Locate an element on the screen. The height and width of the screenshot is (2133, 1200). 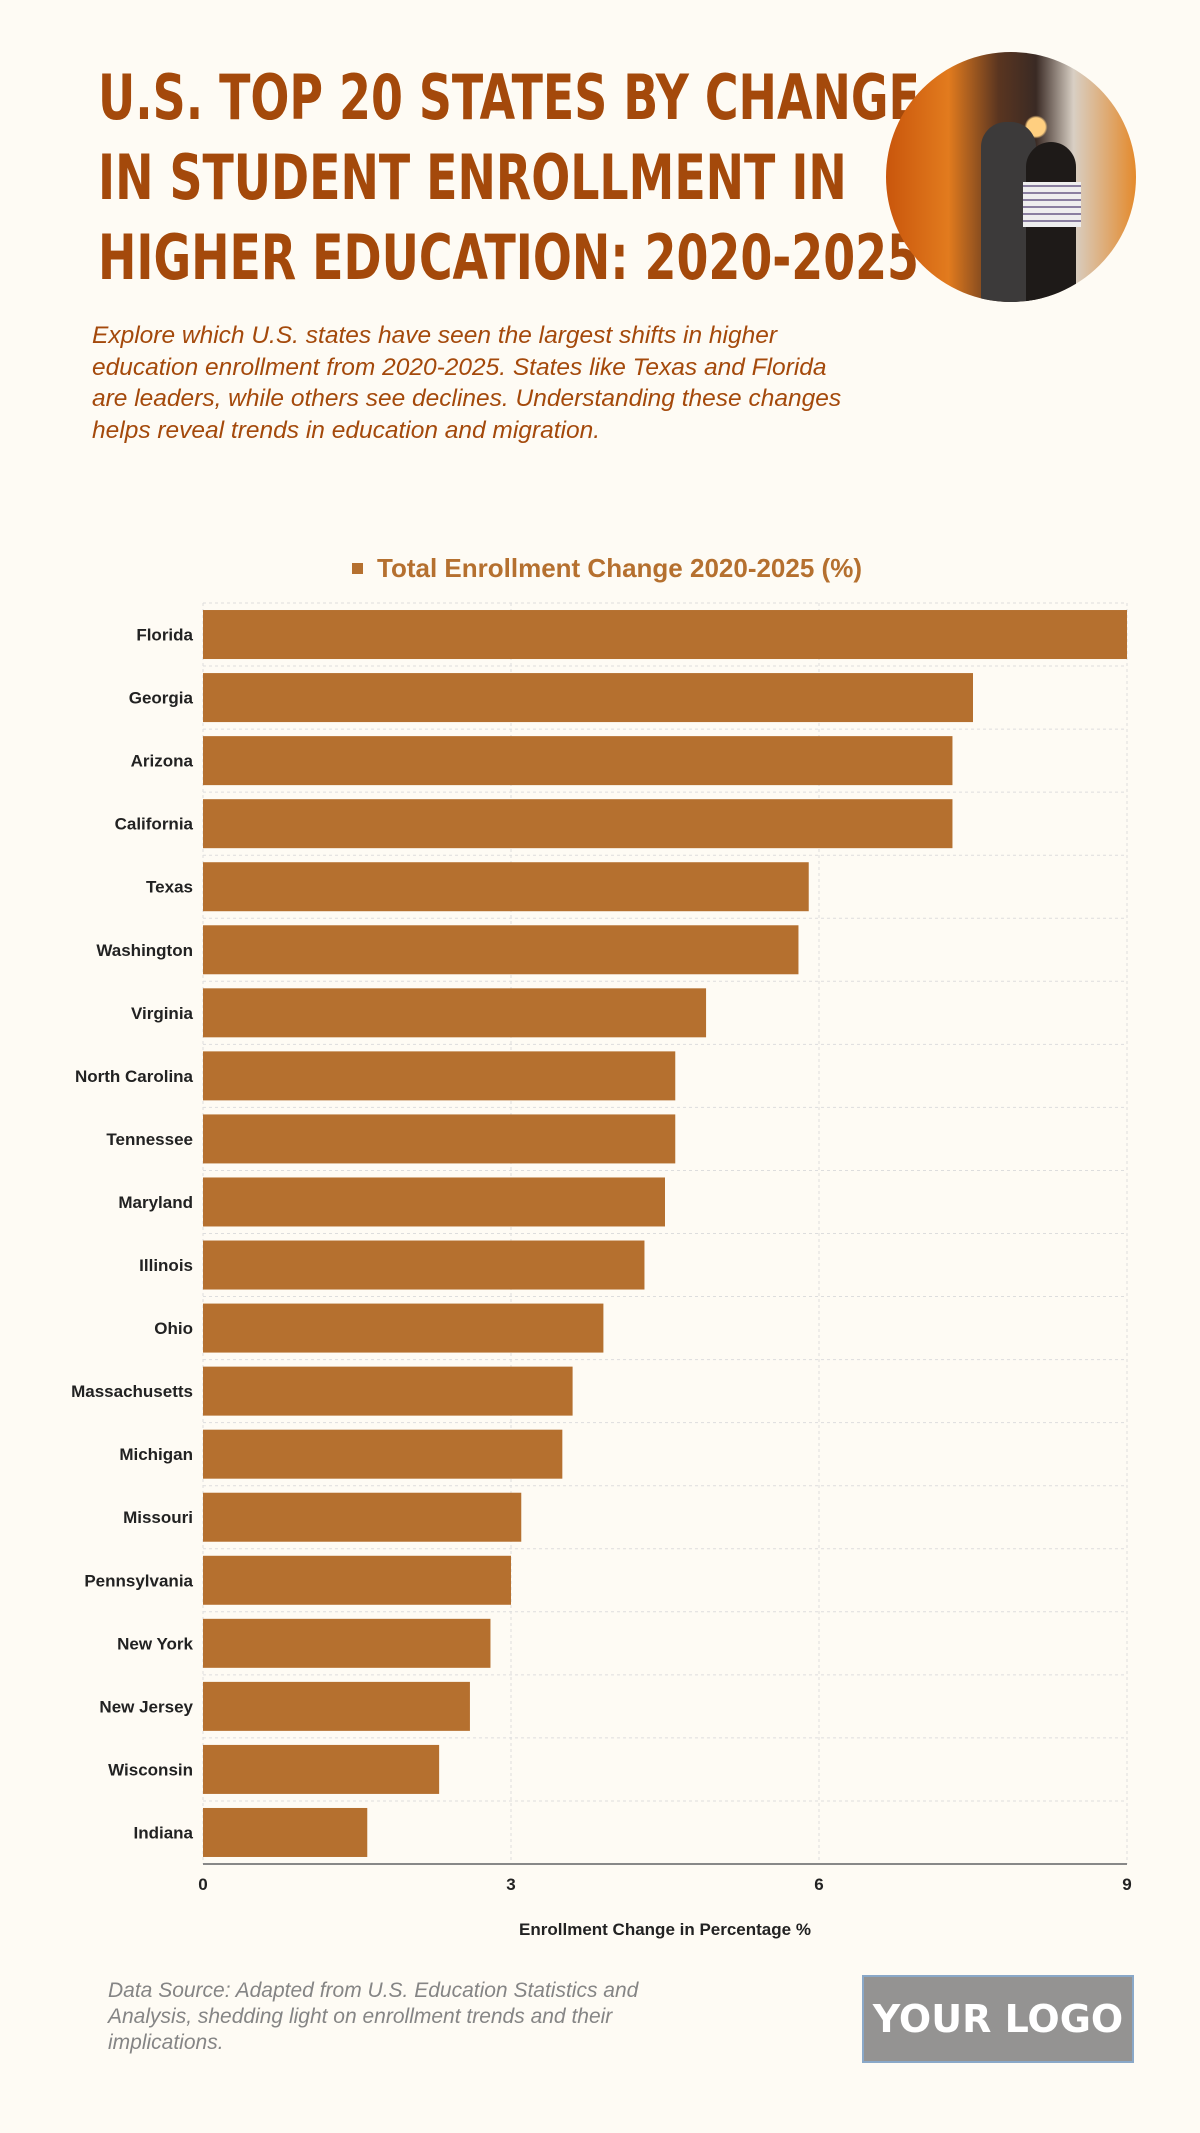
y-category-label: Florida is located at coordinates (164, 635).